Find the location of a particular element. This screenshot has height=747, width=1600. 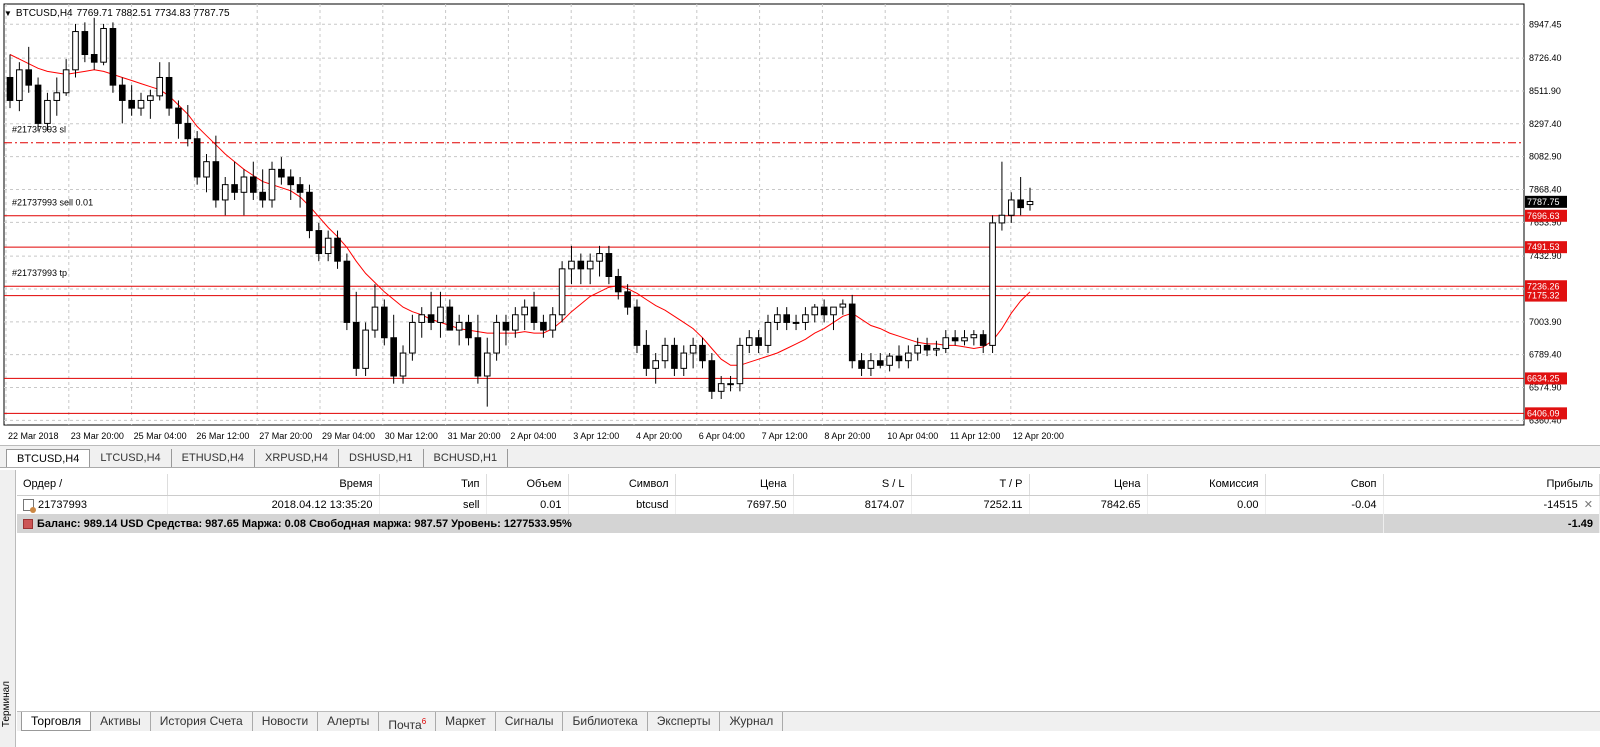

col-swap: Своп is located at coordinates (1324, 485).